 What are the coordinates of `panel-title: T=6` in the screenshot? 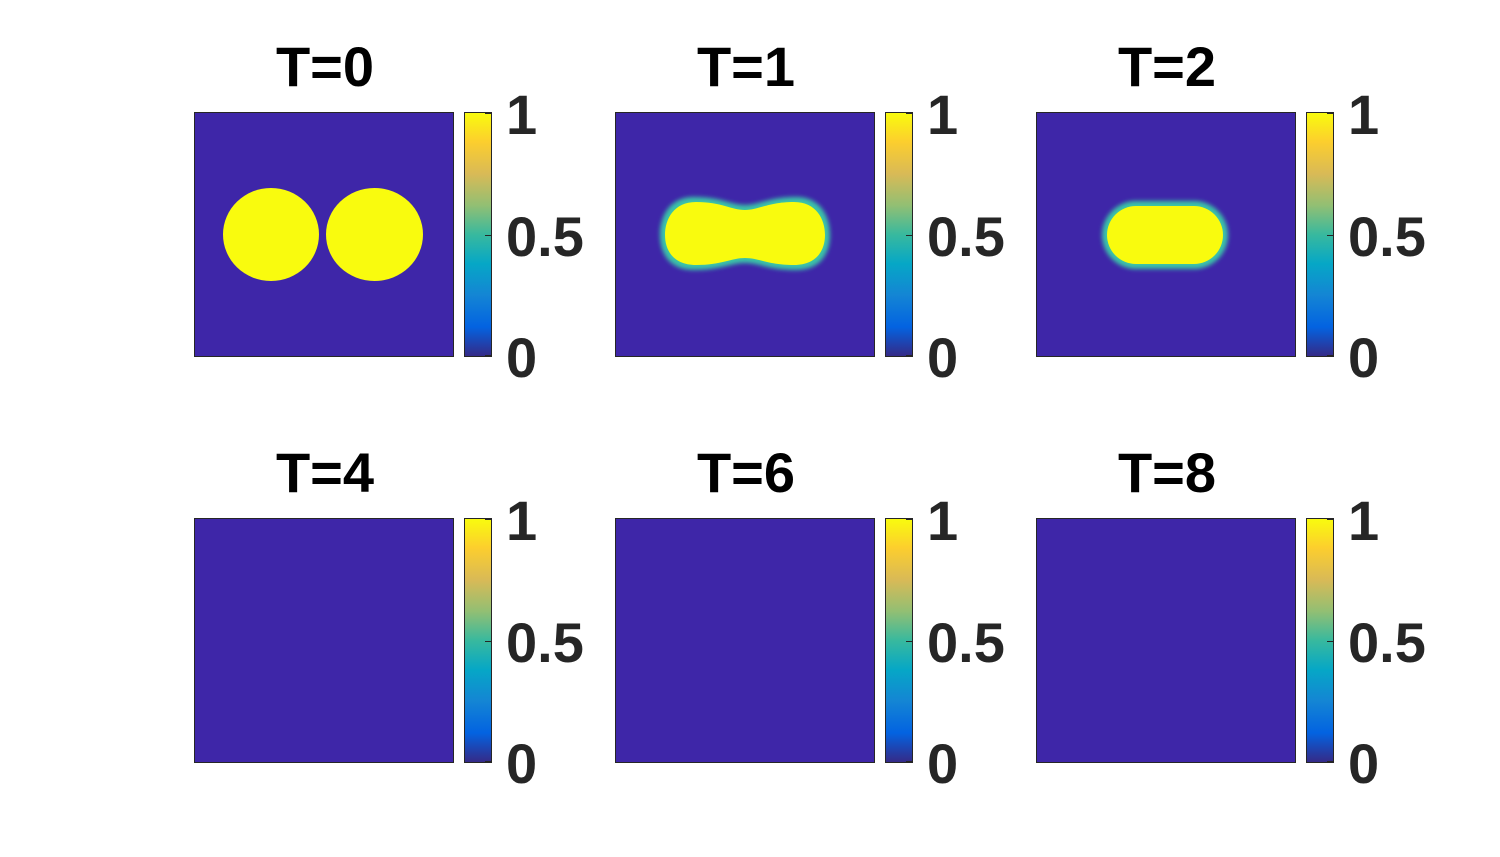 It's located at (746, 472).